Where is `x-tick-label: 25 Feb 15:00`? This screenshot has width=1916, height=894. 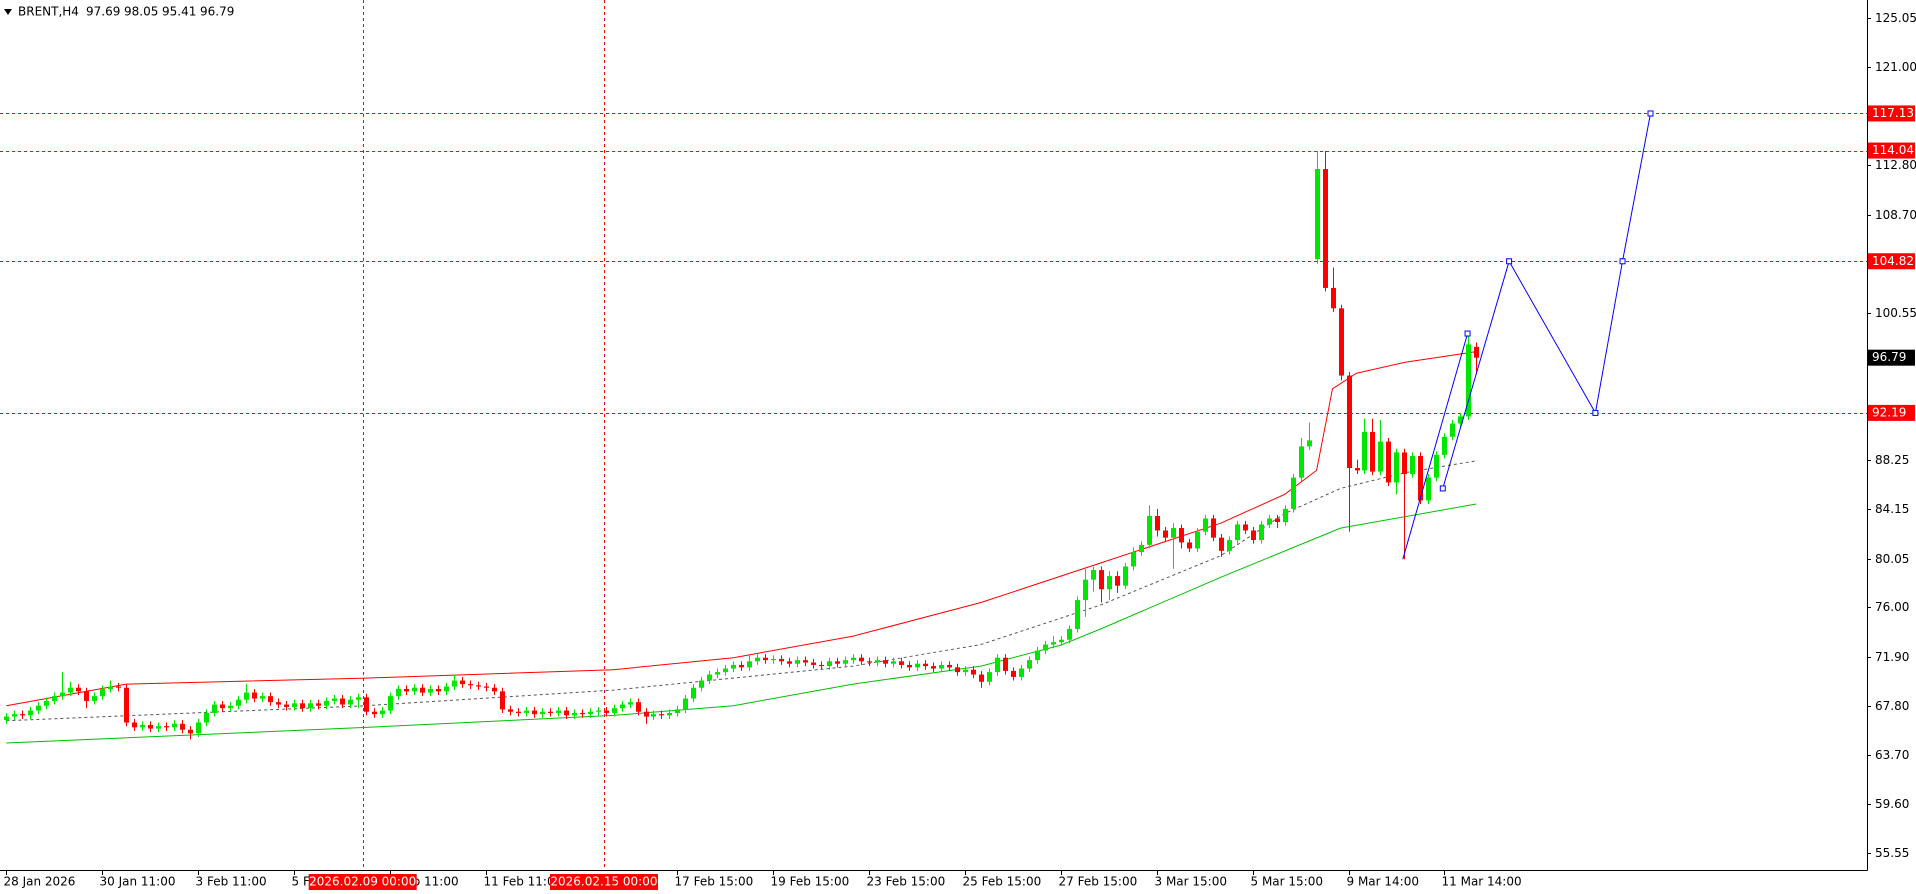
x-tick-label: 25 Feb 15:00 is located at coordinates (1002, 882).